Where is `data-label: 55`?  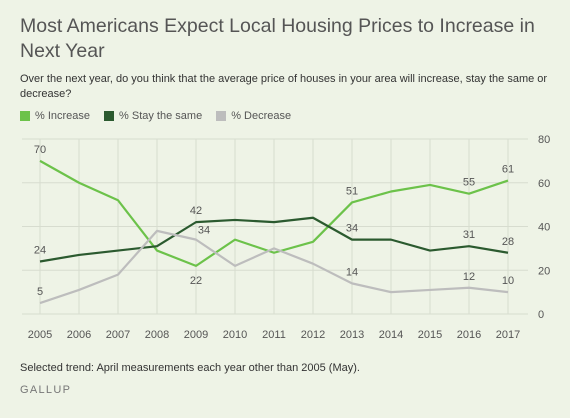
data-label: 55 is located at coordinates (469, 183).